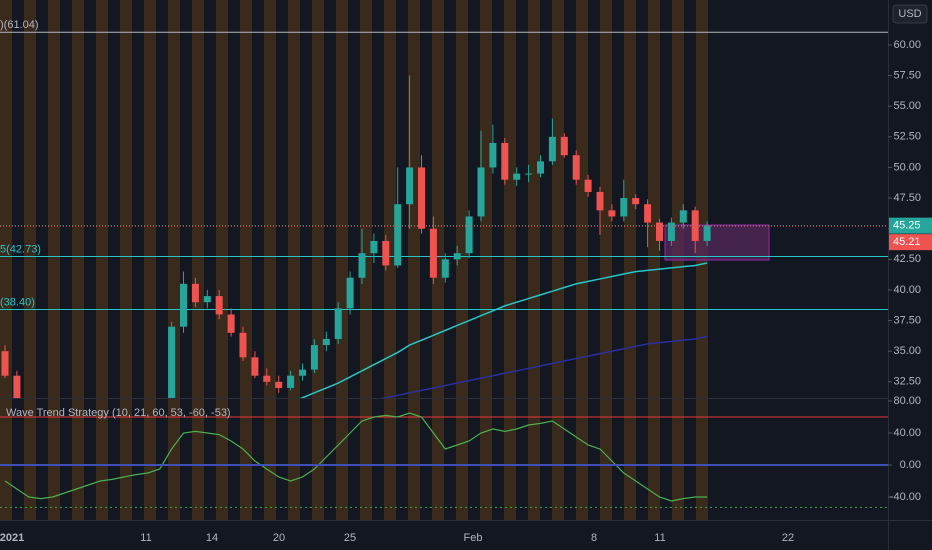 This screenshot has width=932, height=550. What do you see at coordinates (788, 538) in the screenshot?
I see `x-tick-label: 22` at bounding box center [788, 538].